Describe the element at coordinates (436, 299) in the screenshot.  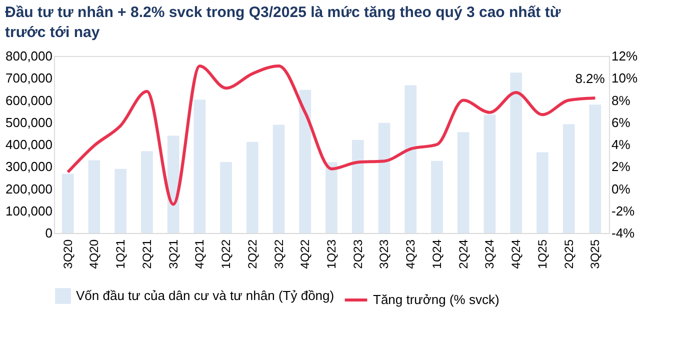
I see `legend-label: Tăng trưởng (% svck)` at that location.